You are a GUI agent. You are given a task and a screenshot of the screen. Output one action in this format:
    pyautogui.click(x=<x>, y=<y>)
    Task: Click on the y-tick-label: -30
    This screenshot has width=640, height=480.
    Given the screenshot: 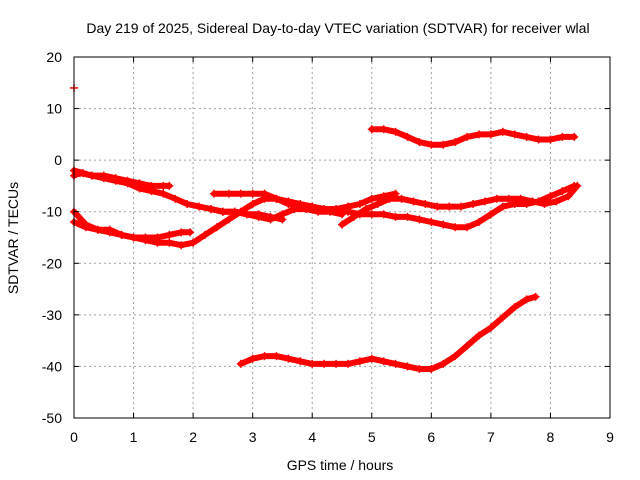 What is the action you would take?
    pyautogui.click(x=52, y=315)
    